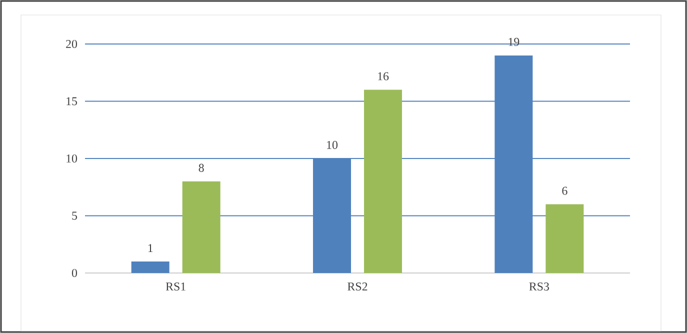 This screenshot has width=687, height=333. What do you see at coordinates (332, 144) in the screenshot?
I see `data-label: 10` at bounding box center [332, 144].